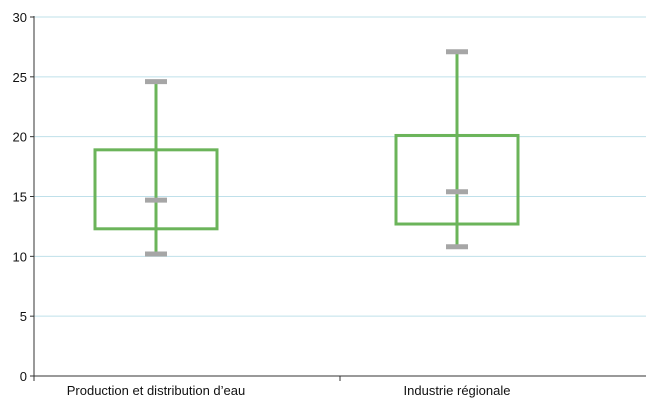  Describe the element at coordinates (457, 390) in the screenshot. I see `x-category-label: Industrie régionale` at that location.